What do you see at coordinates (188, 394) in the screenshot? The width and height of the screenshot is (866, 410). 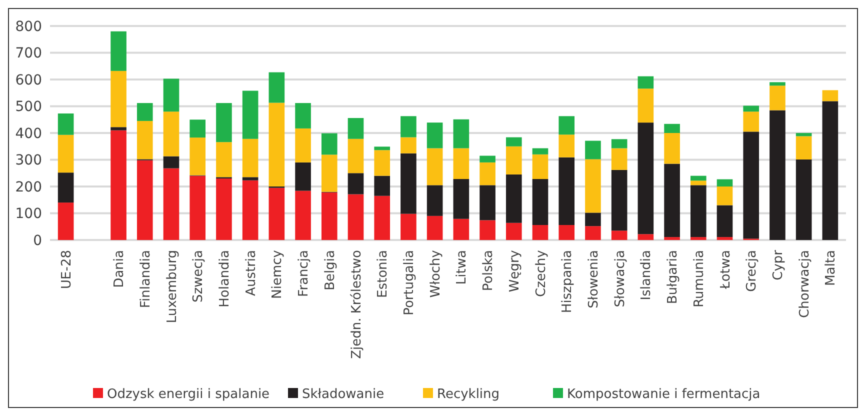 I see `legend-label: Odzysk energii i spalanie` at bounding box center [188, 394].